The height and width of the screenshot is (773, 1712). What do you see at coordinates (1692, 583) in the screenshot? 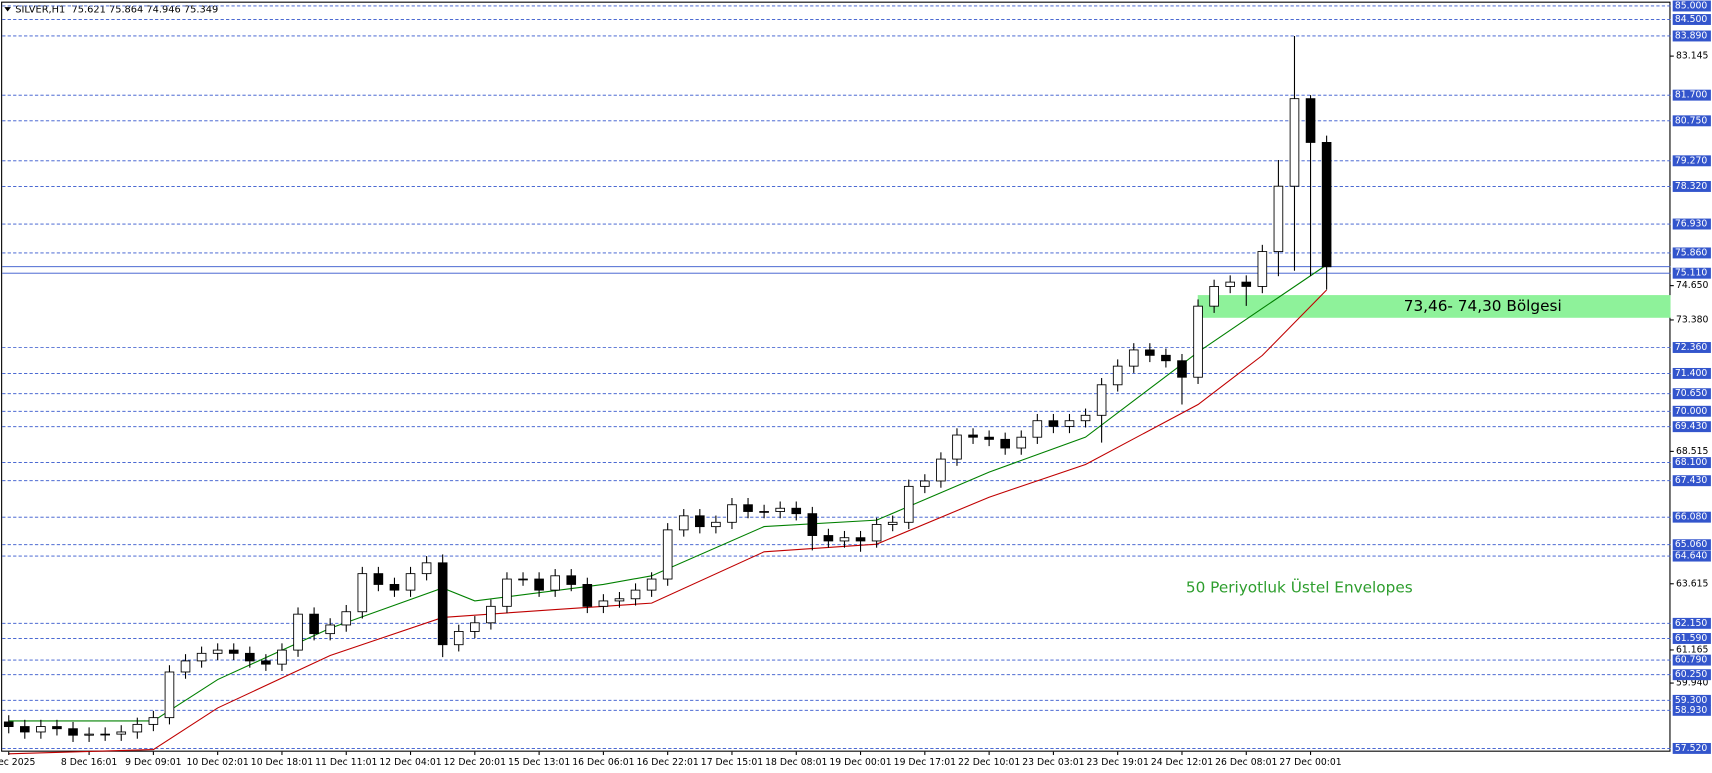
I see `y-tick-label: 63.615` at bounding box center [1692, 583].